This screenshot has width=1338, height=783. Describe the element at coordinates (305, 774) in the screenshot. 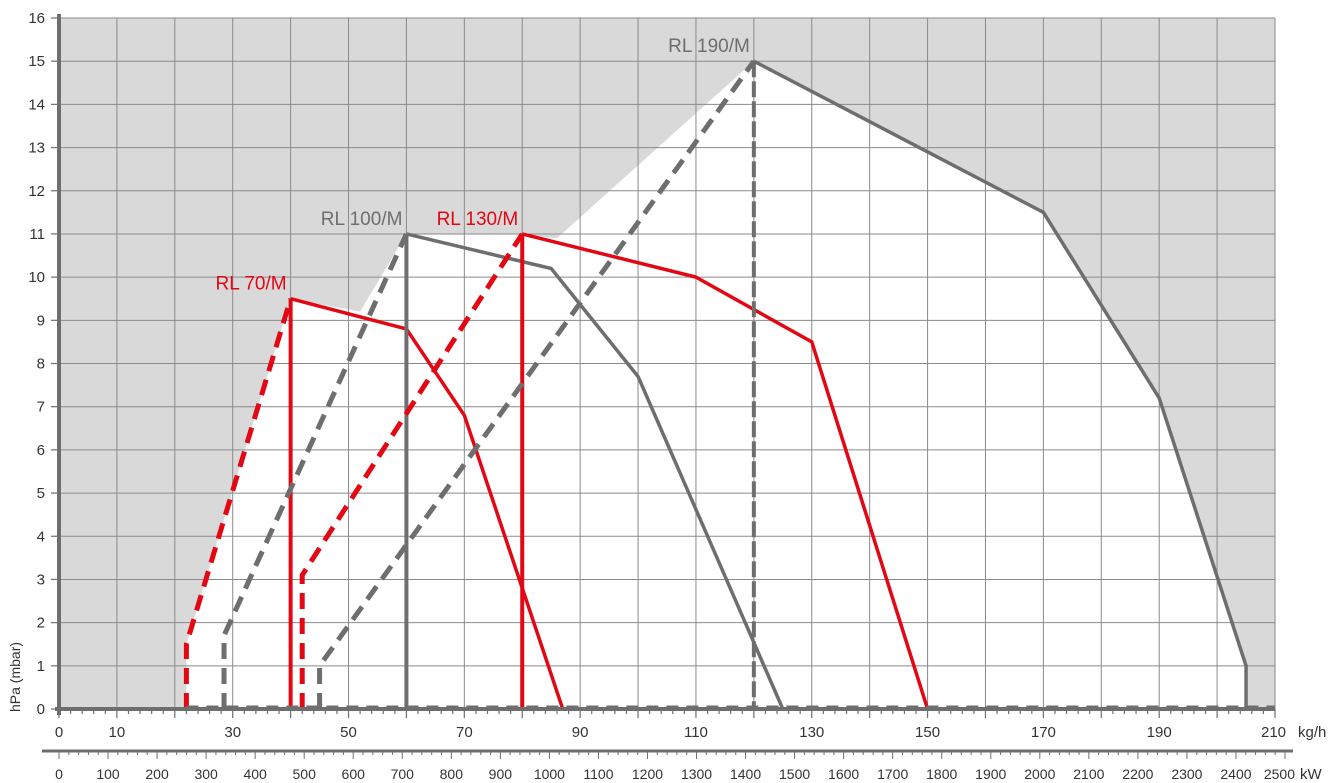

I see `kw-tick-label: 500` at that location.